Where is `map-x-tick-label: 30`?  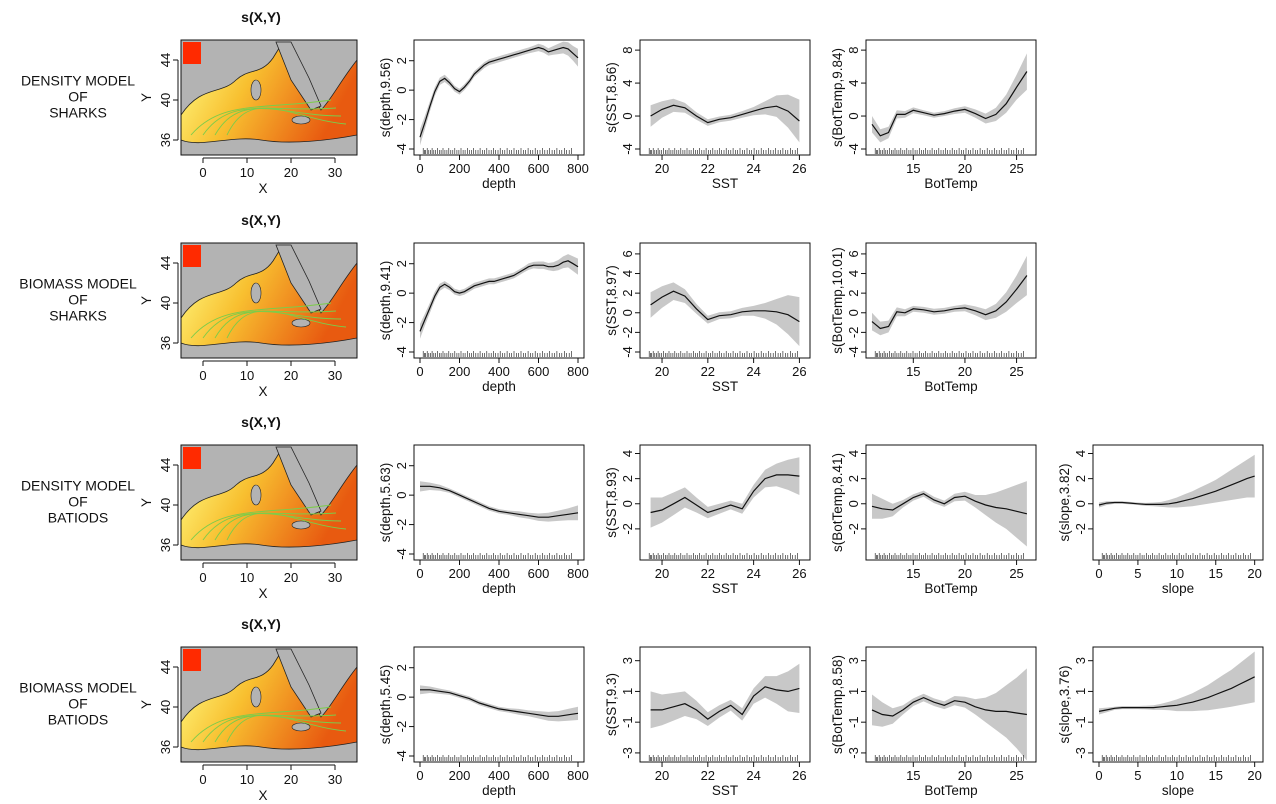
map-x-tick-label: 30 is located at coordinates (335, 375).